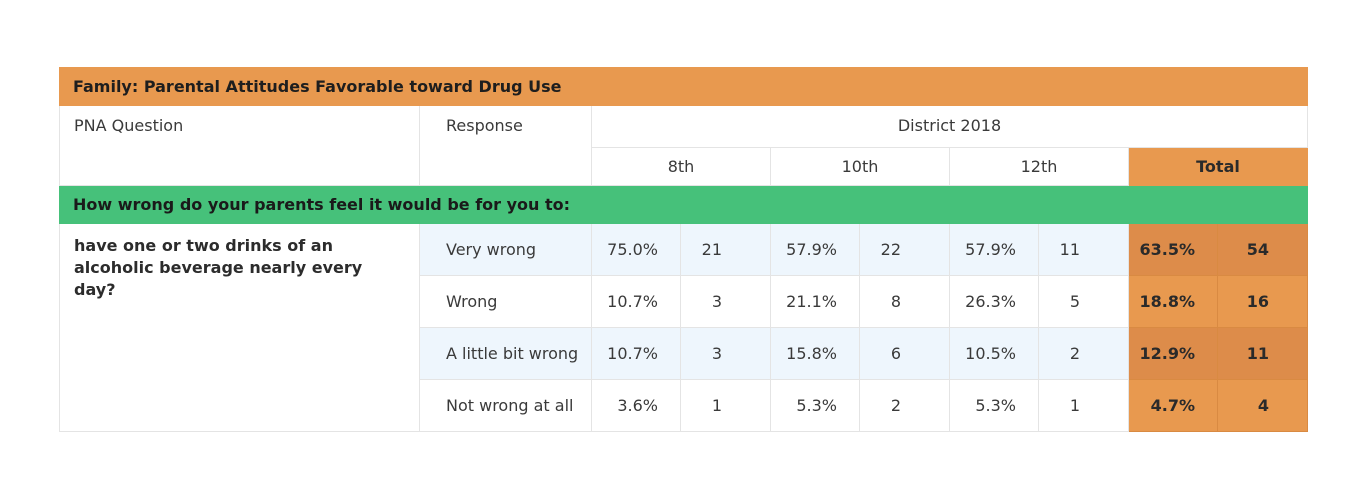  I want to click on grade-12-percent: 26.3%, so click(994, 301).